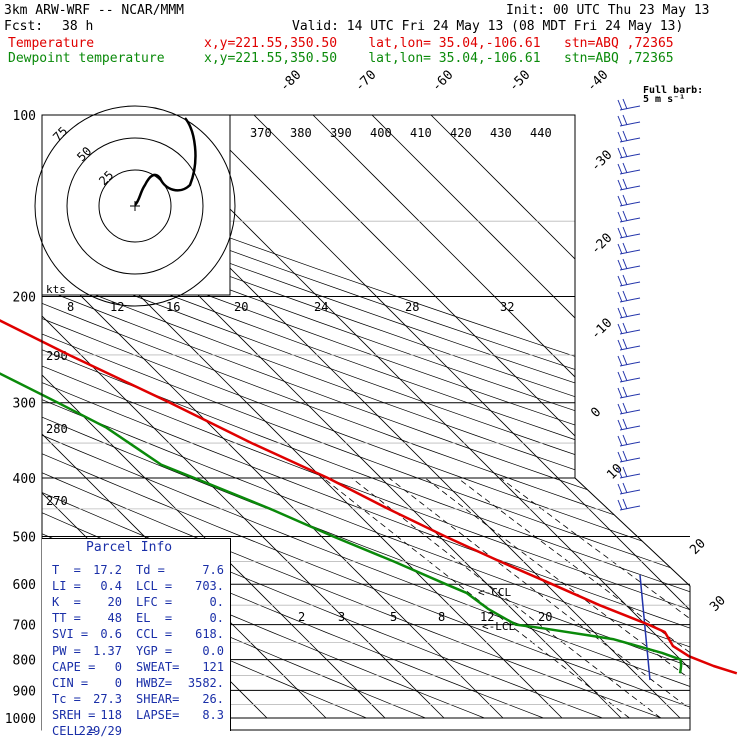 The height and width of the screenshot is (740, 740). Describe the element at coordinates (601, 244) in the screenshot. I see `isotherm-label: -20` at that location.